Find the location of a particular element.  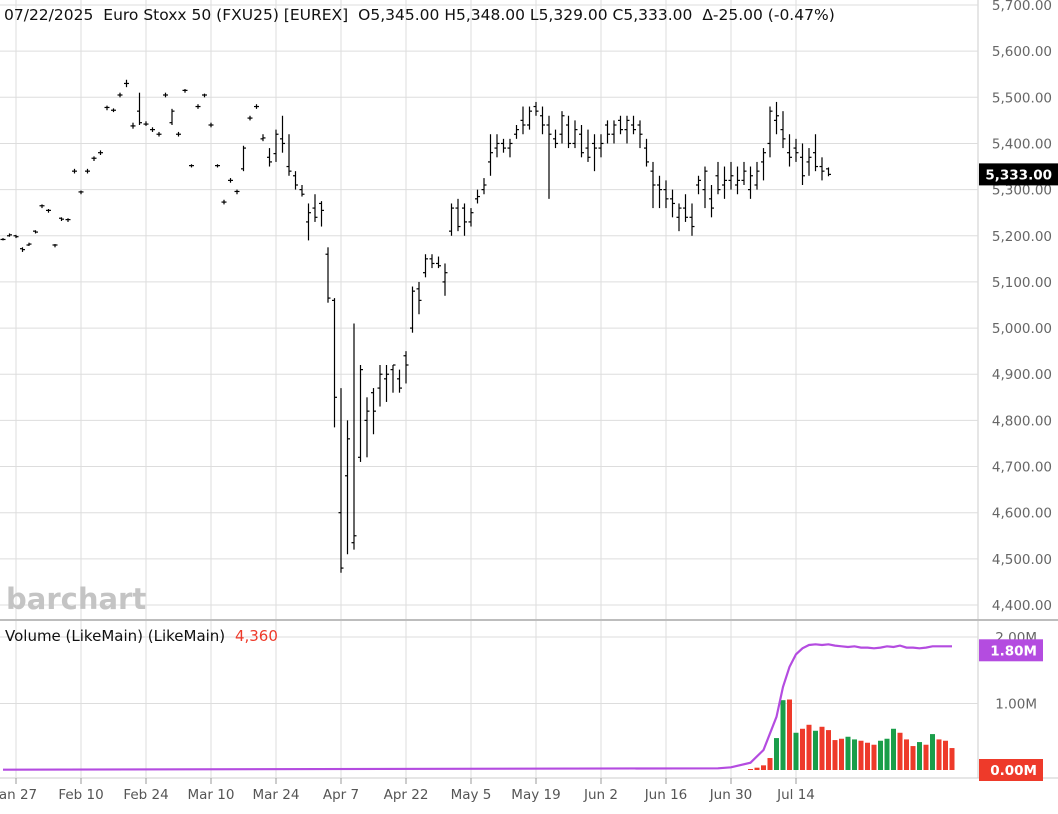

price-tick-label: 4,500.00 is located at coordinates (1022, 560).